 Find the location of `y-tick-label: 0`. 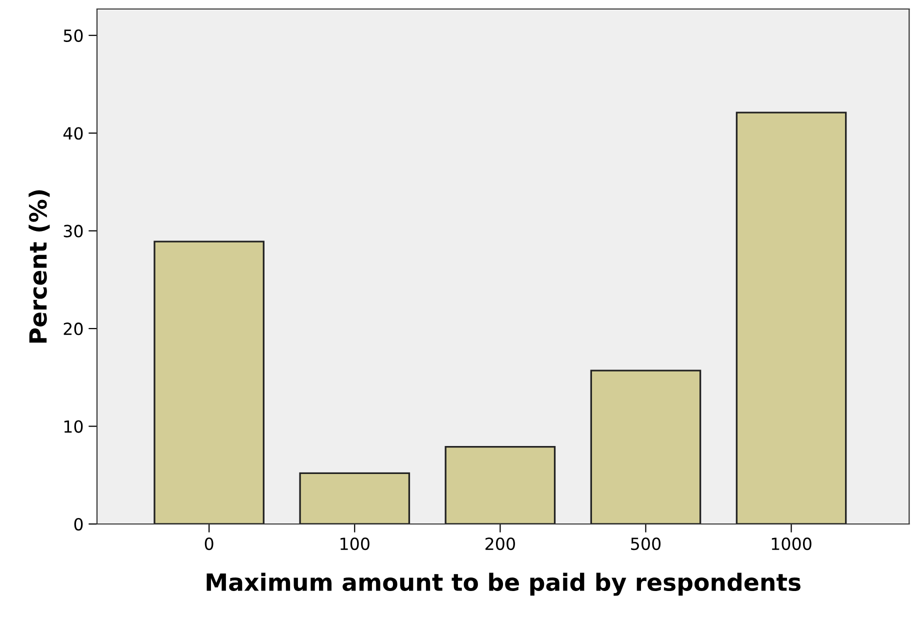

y-tick-label: 0 is located at coordinates (78, 524).